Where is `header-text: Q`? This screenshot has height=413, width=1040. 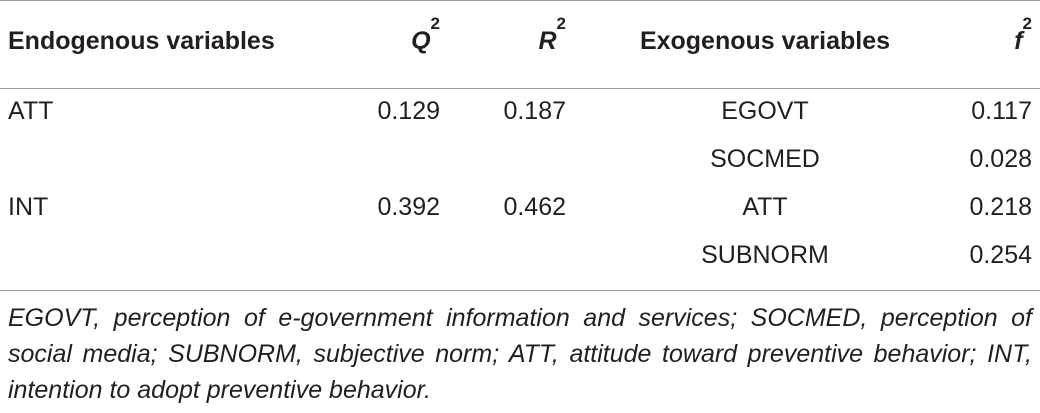 header-text: Q is located at coordinates (421, 41).